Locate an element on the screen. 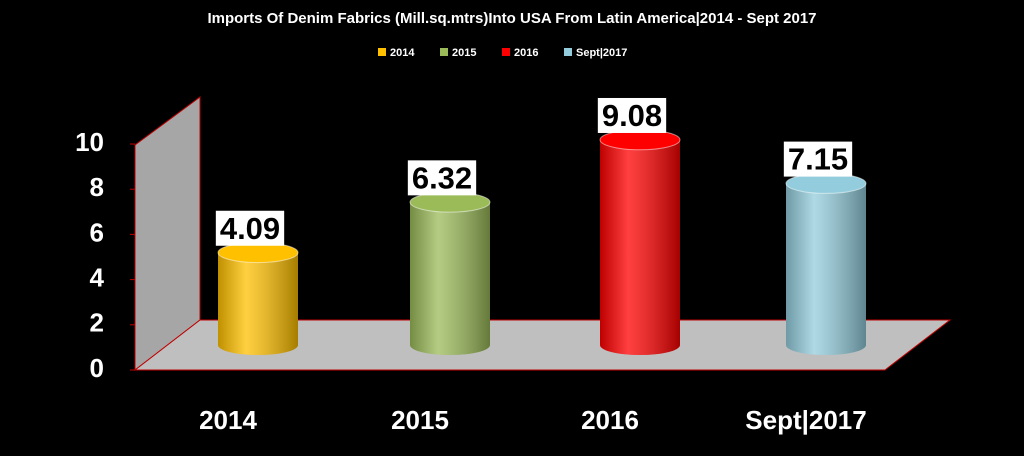 The image size is (1024, 456). y-tick-label: 10 is located at coordinates (89, 142).